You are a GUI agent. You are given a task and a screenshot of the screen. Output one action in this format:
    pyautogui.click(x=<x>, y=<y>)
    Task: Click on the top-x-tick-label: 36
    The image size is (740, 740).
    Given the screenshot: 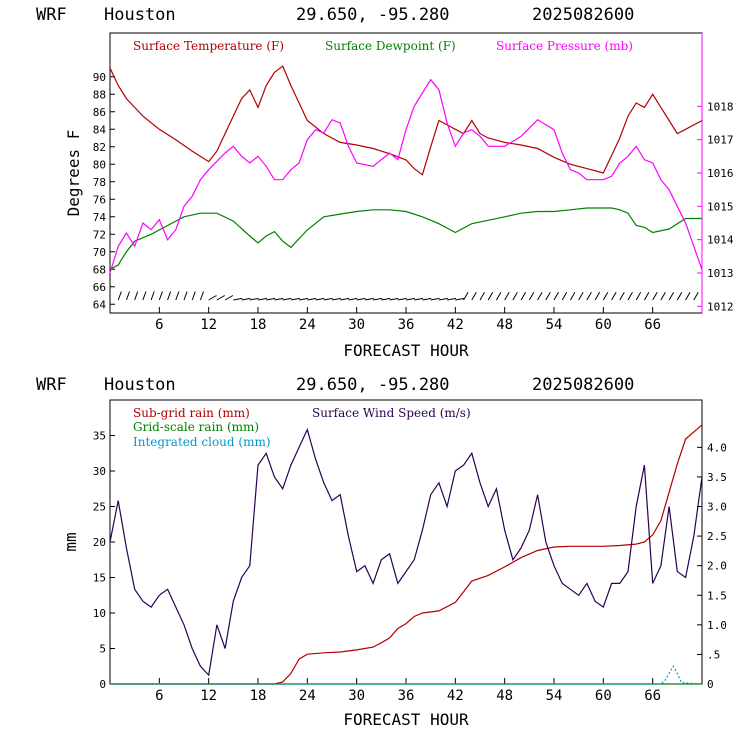 What is the action you would take?
    pyautogui.click(x=406, y=325)
    